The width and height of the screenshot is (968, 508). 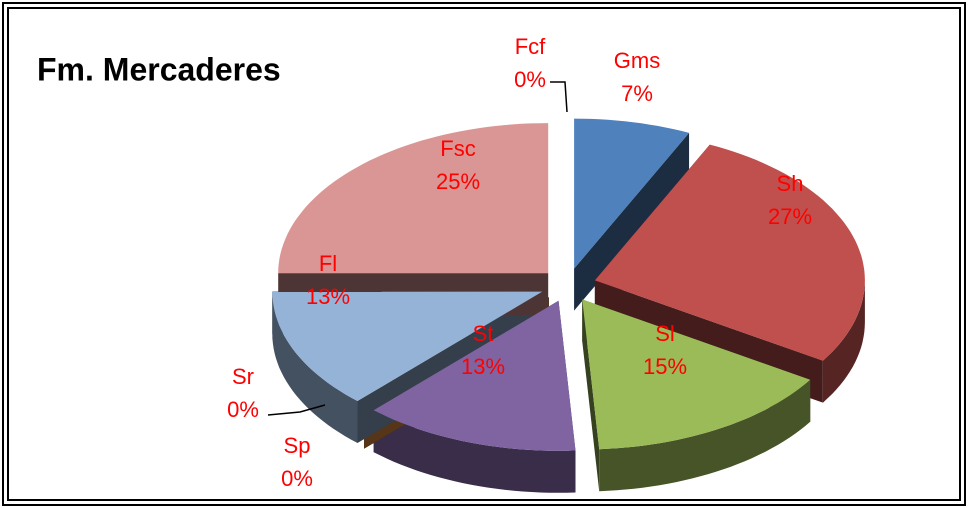 I want to click on slice-label: Sp, so click(x=297, y=445).